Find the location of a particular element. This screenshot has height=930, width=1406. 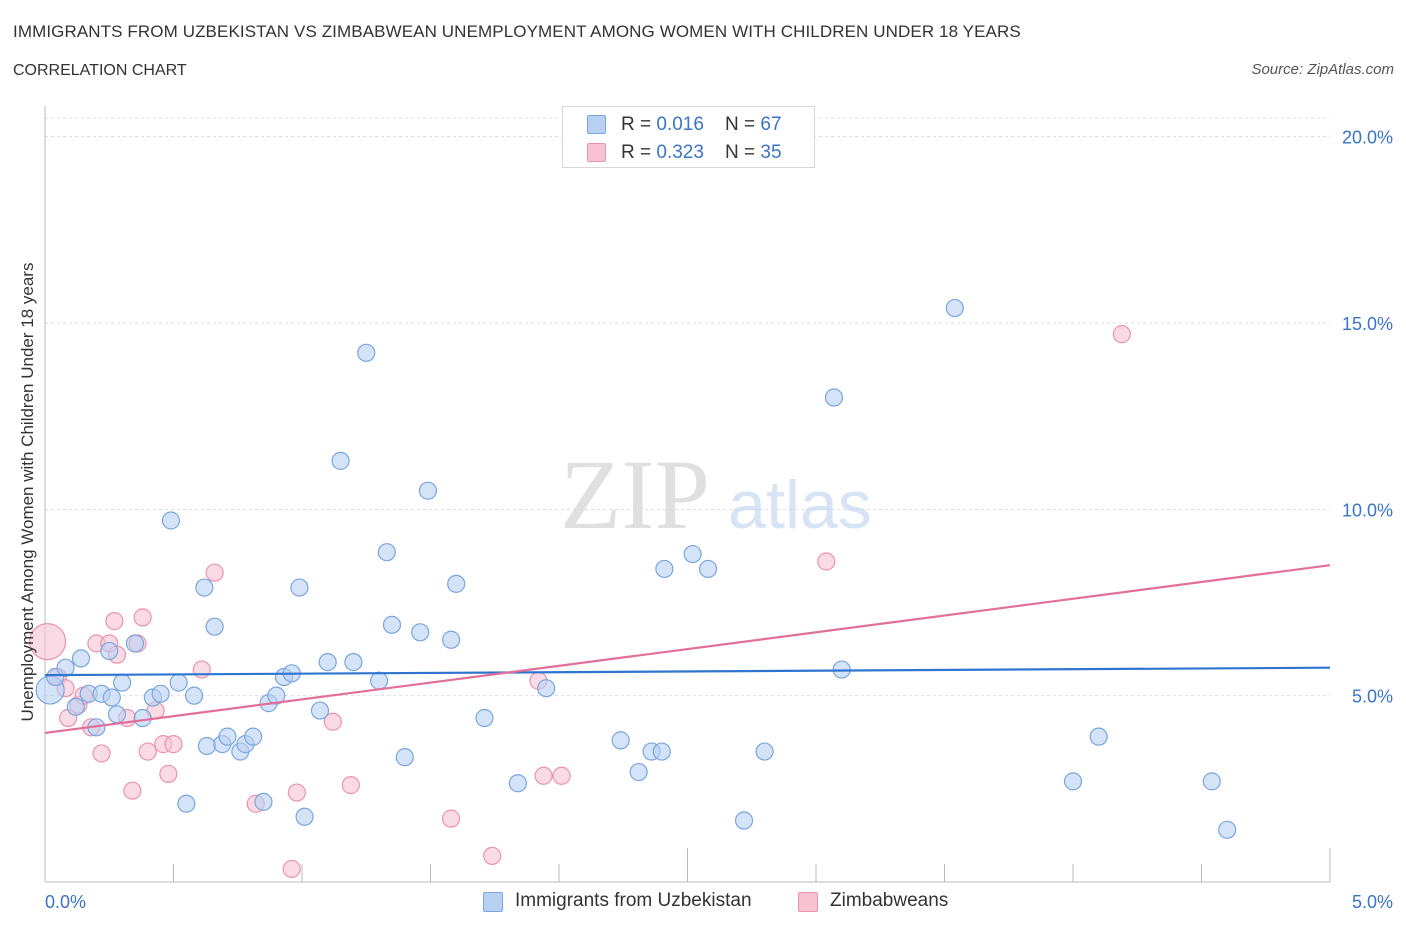

watermark: ZIP atlas is located at coordinates (716, 494).